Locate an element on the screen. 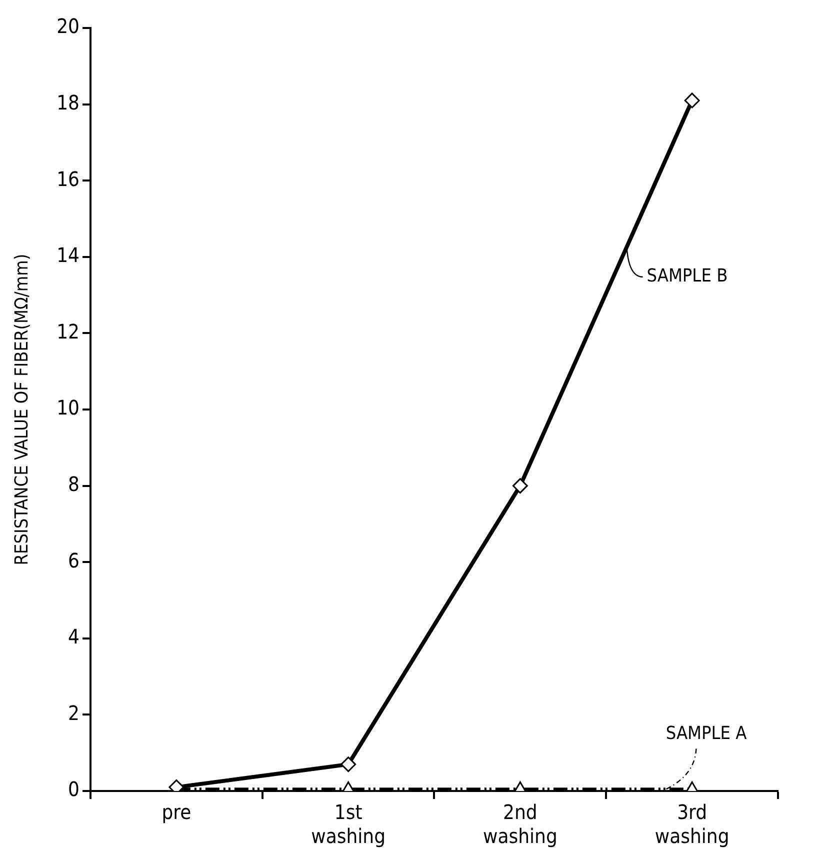  y-tick-label: 20 is located at coordinates (68, 26).